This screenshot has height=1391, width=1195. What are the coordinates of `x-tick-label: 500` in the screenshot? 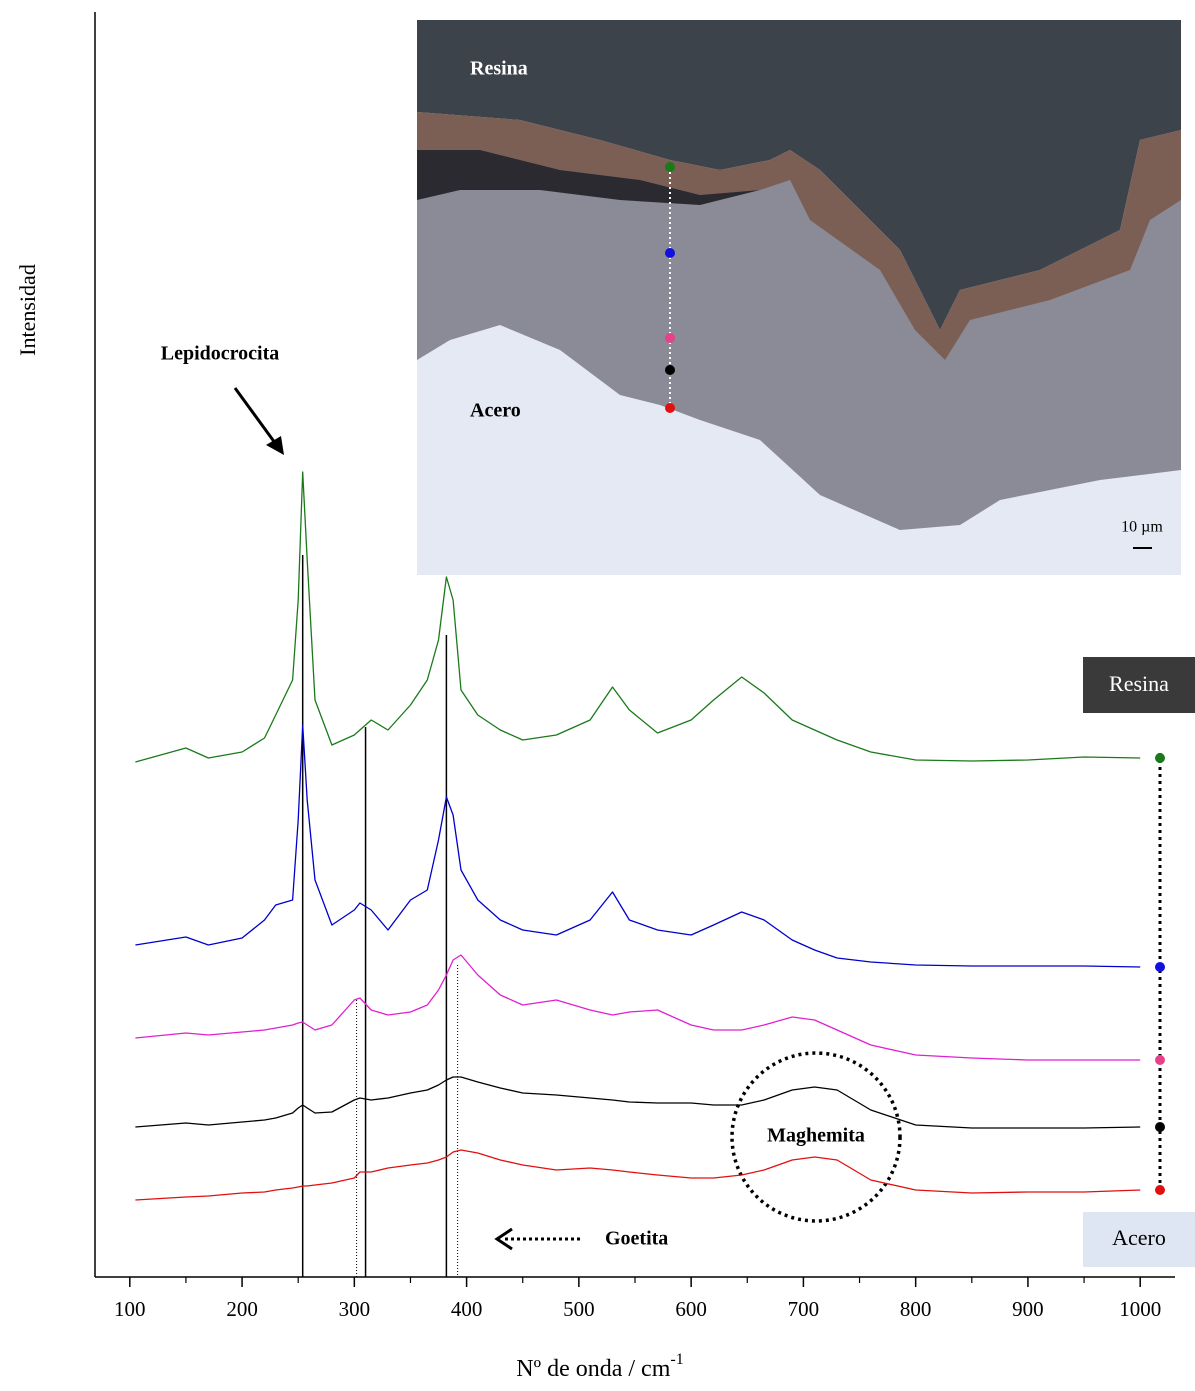 It's located at (579, 1309).